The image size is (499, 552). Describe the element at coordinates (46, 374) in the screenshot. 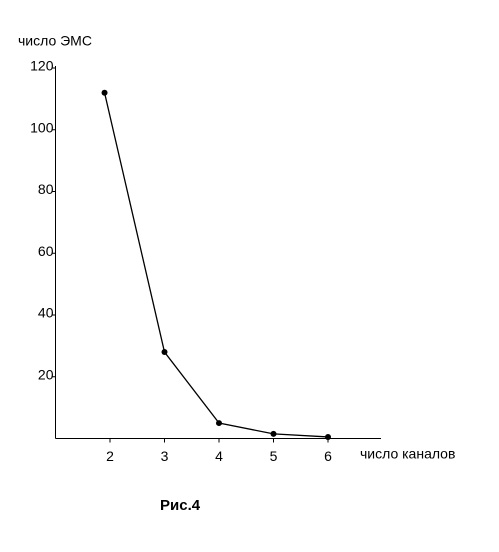

I see `y-tick-label: 20` at that location.